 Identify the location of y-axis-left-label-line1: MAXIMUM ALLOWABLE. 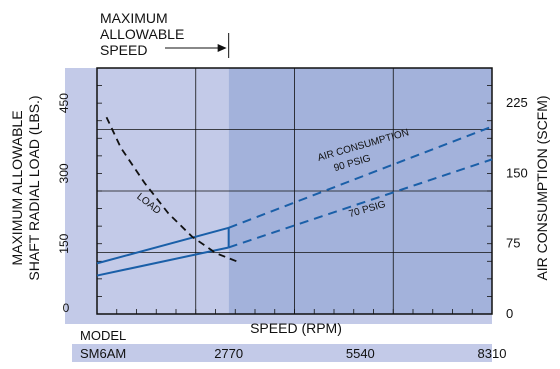
(17, 187).